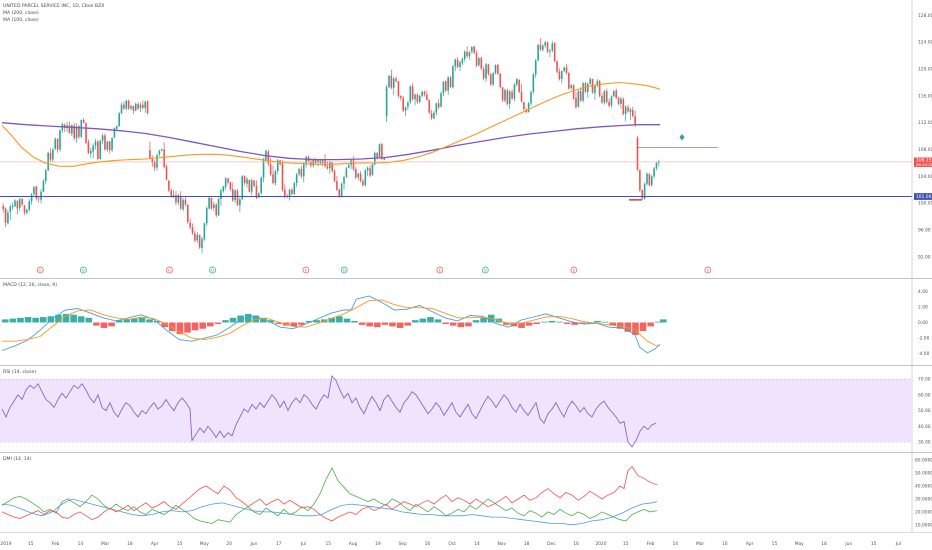  What do you see at coordinates (923, 499) in the screenshot?
I see `dmi-tick-label: 30.0000` at bounding box center [923, 499].